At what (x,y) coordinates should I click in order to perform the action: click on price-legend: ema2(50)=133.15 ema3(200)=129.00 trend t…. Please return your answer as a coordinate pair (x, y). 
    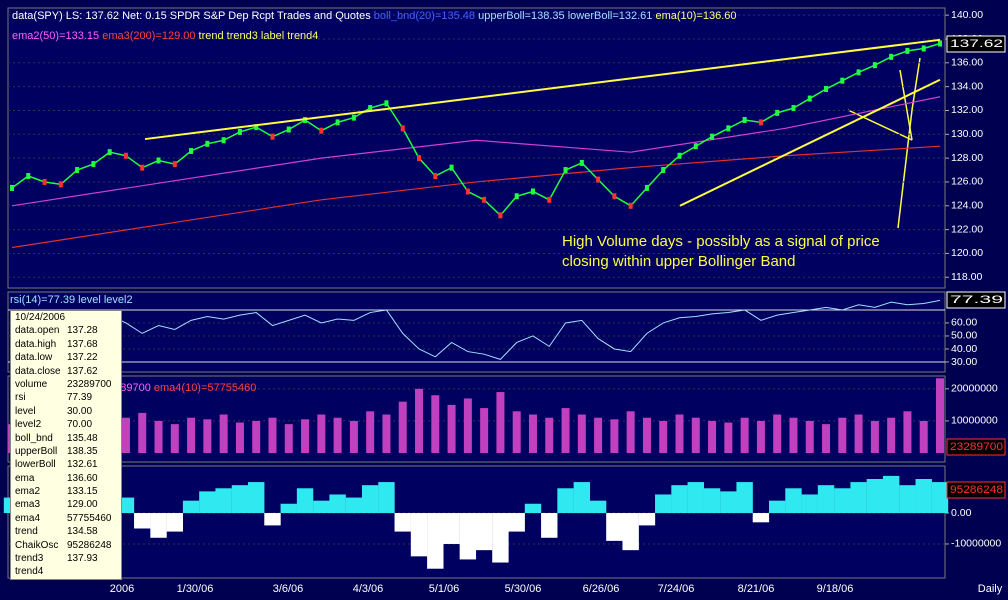
    Looking at the image, I should click on (165, 36).